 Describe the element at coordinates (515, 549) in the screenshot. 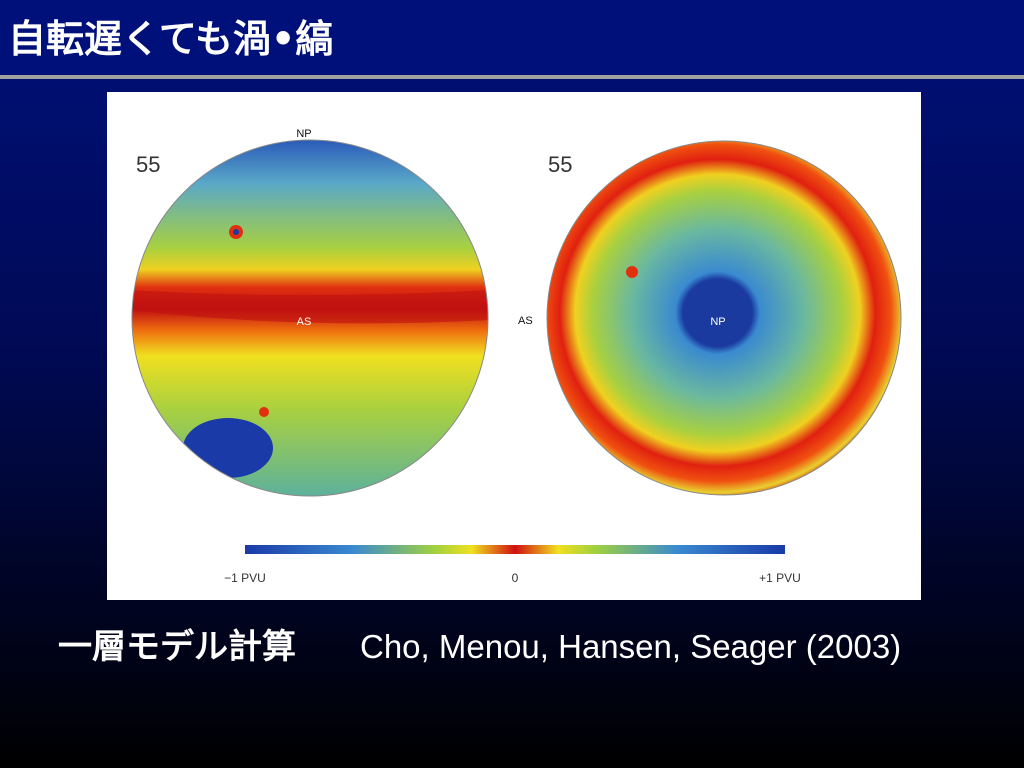

I see `colorbar` at that location.